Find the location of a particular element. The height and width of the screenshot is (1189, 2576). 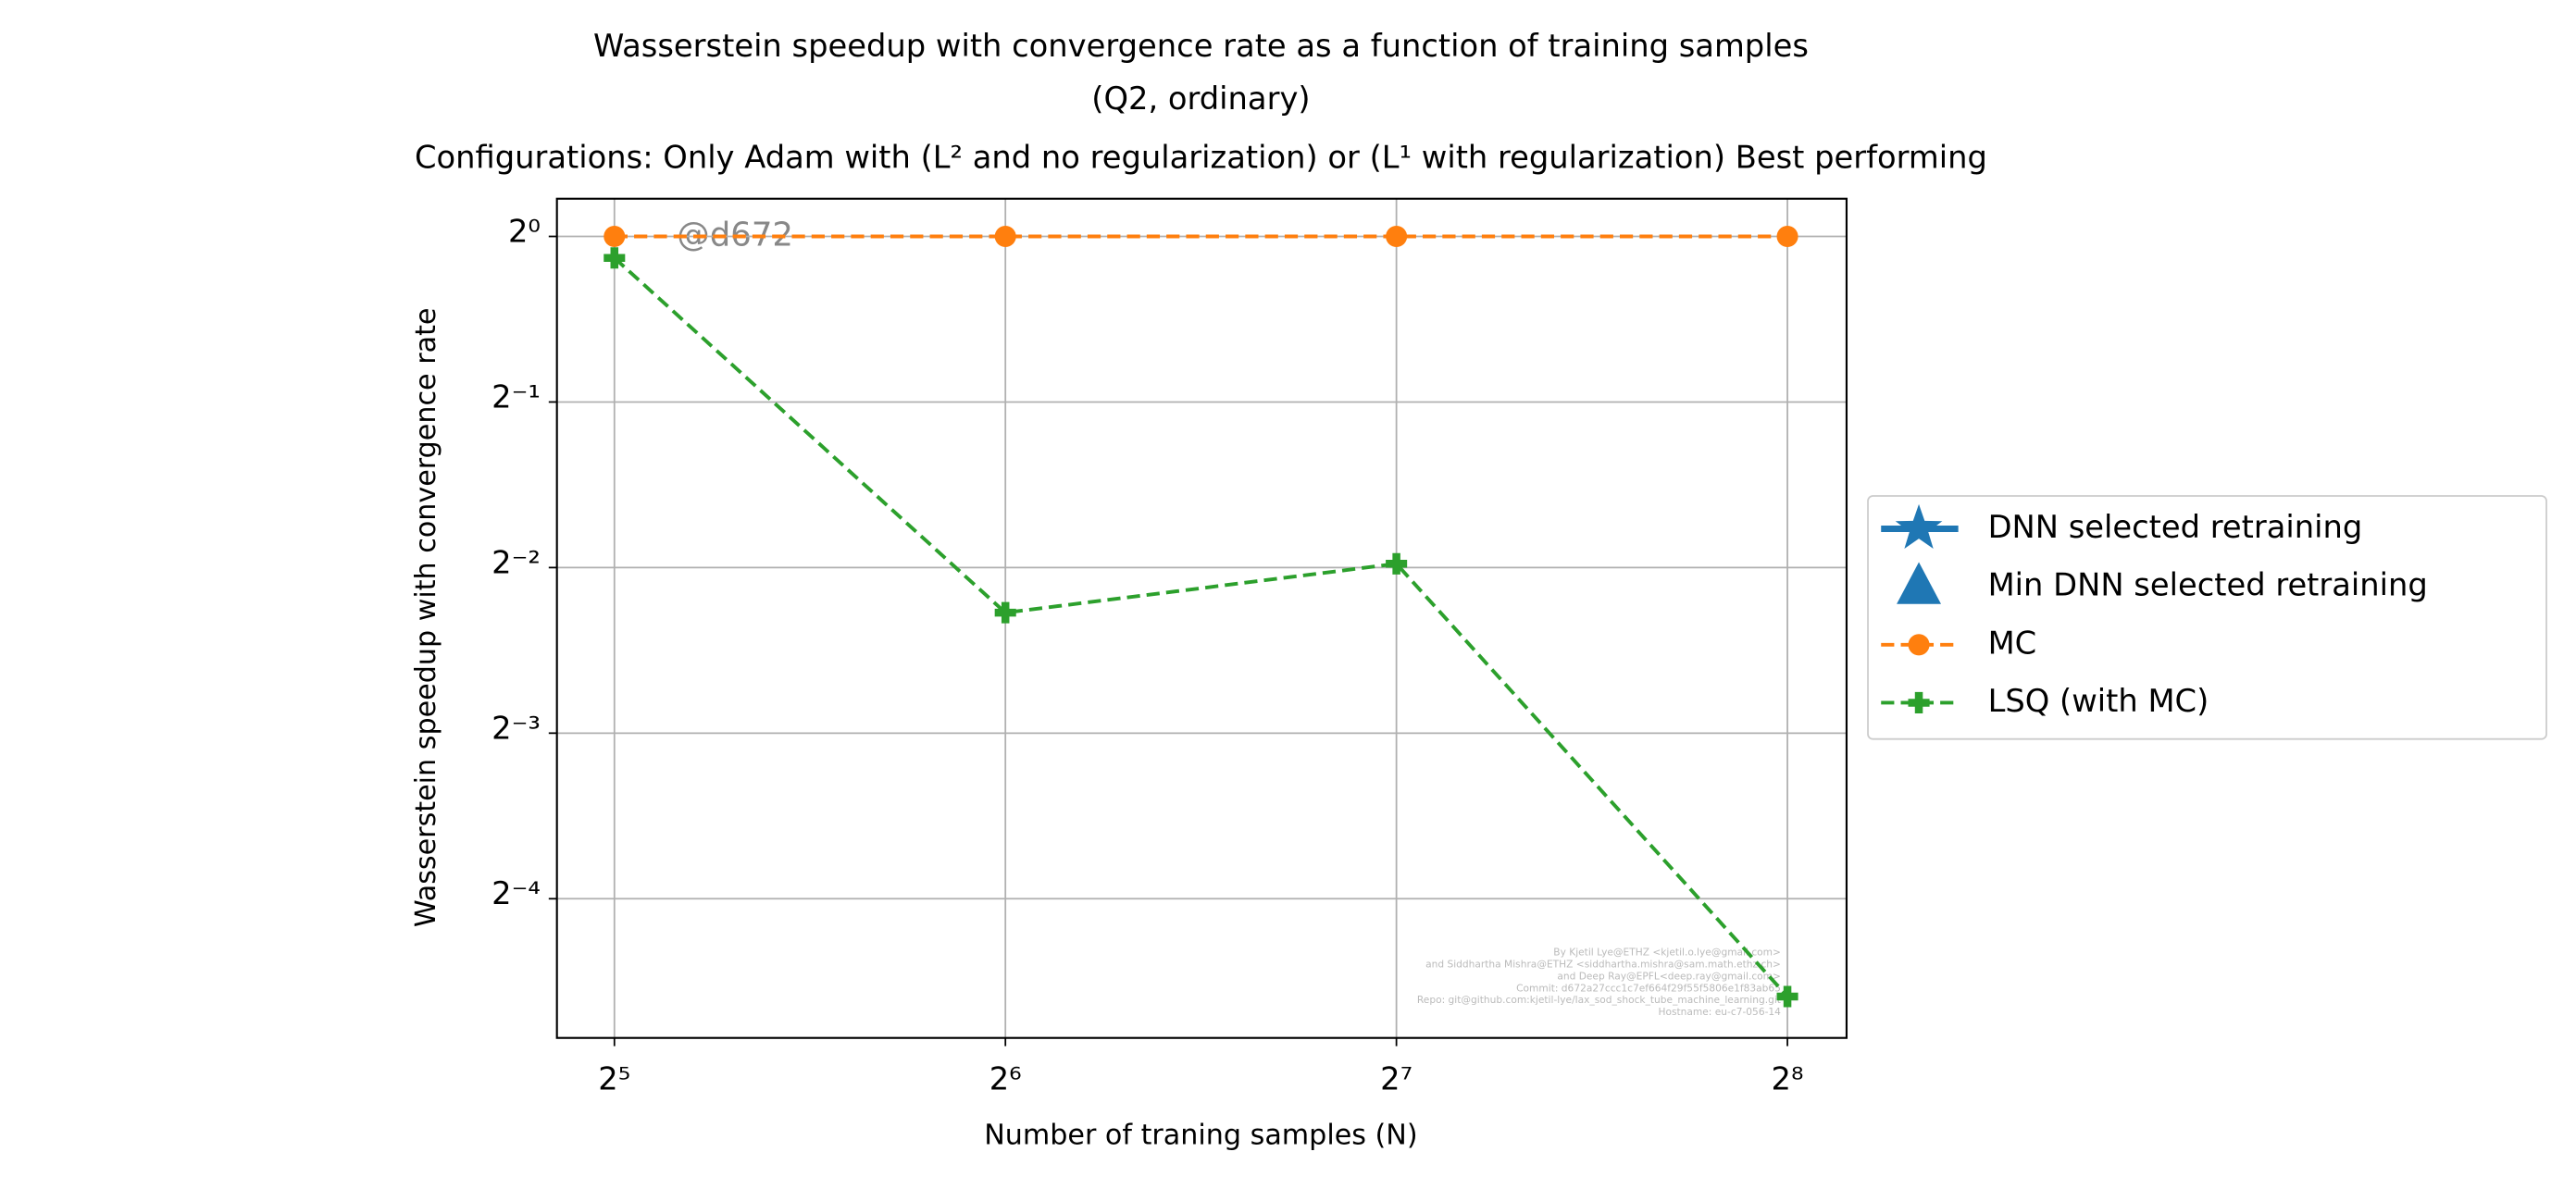

x-axis-label: Number of traning samples (N) is located at coordinates (1200, 1136).